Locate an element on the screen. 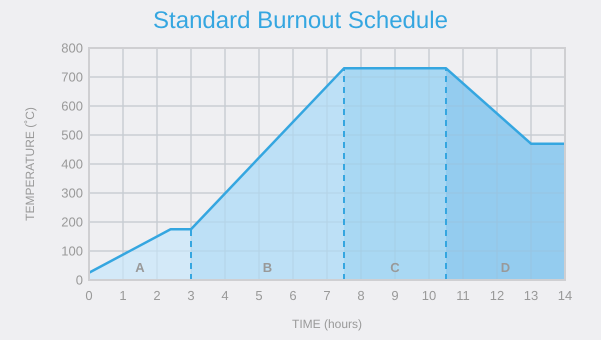 The image size is (601, 340). x-axis-title: TIME (hours) is located at coordinates (327, 324).